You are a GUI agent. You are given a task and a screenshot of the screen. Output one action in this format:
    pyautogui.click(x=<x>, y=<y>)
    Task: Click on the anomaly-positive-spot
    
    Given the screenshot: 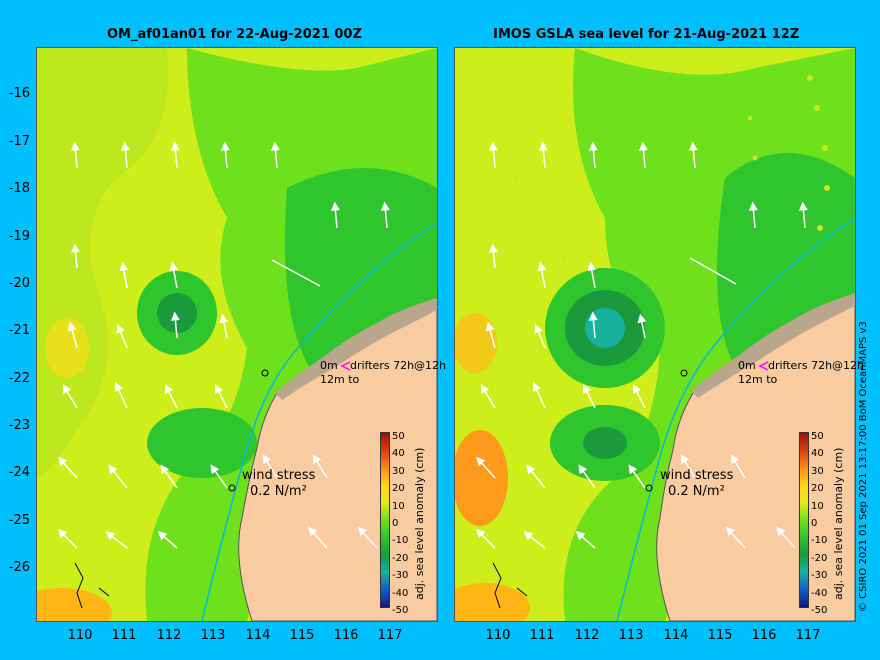 What is the action you would take?
    pyautogui.click(x=476, y=343)
    